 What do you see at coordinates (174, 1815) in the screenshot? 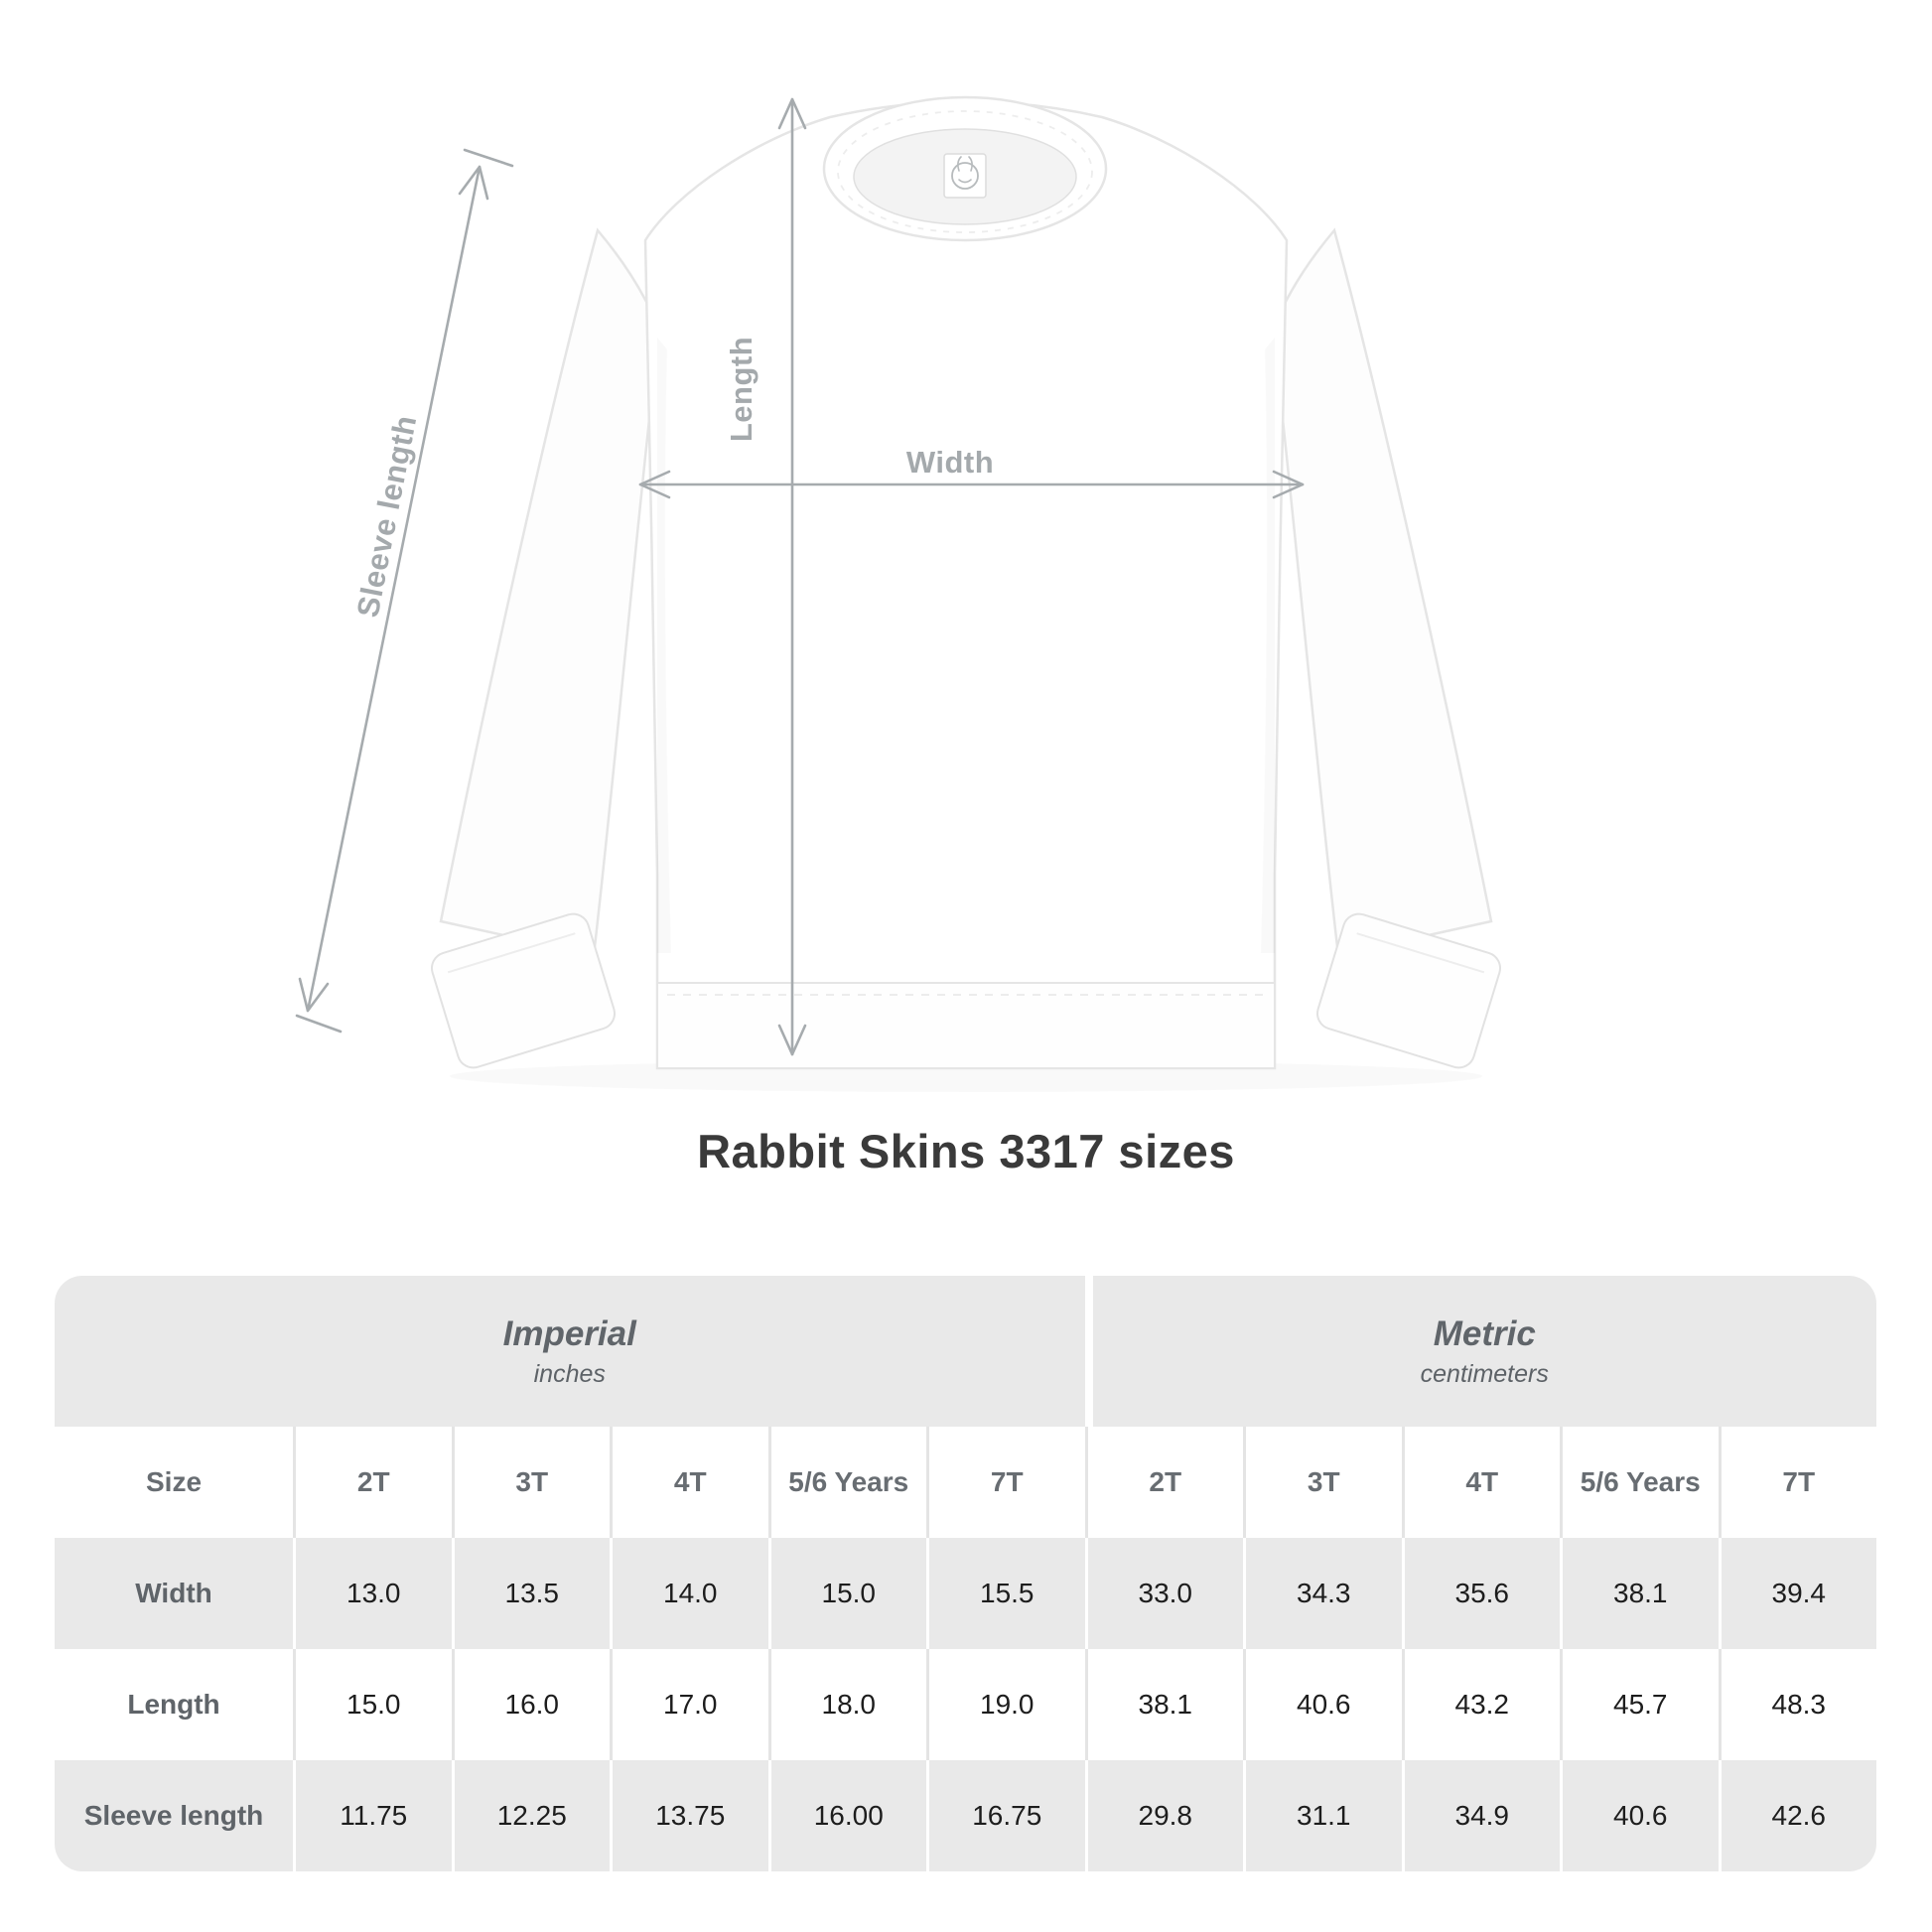
I see `sleeve-length-row-label: Sleeve length` at bounding box center [174, 1815].